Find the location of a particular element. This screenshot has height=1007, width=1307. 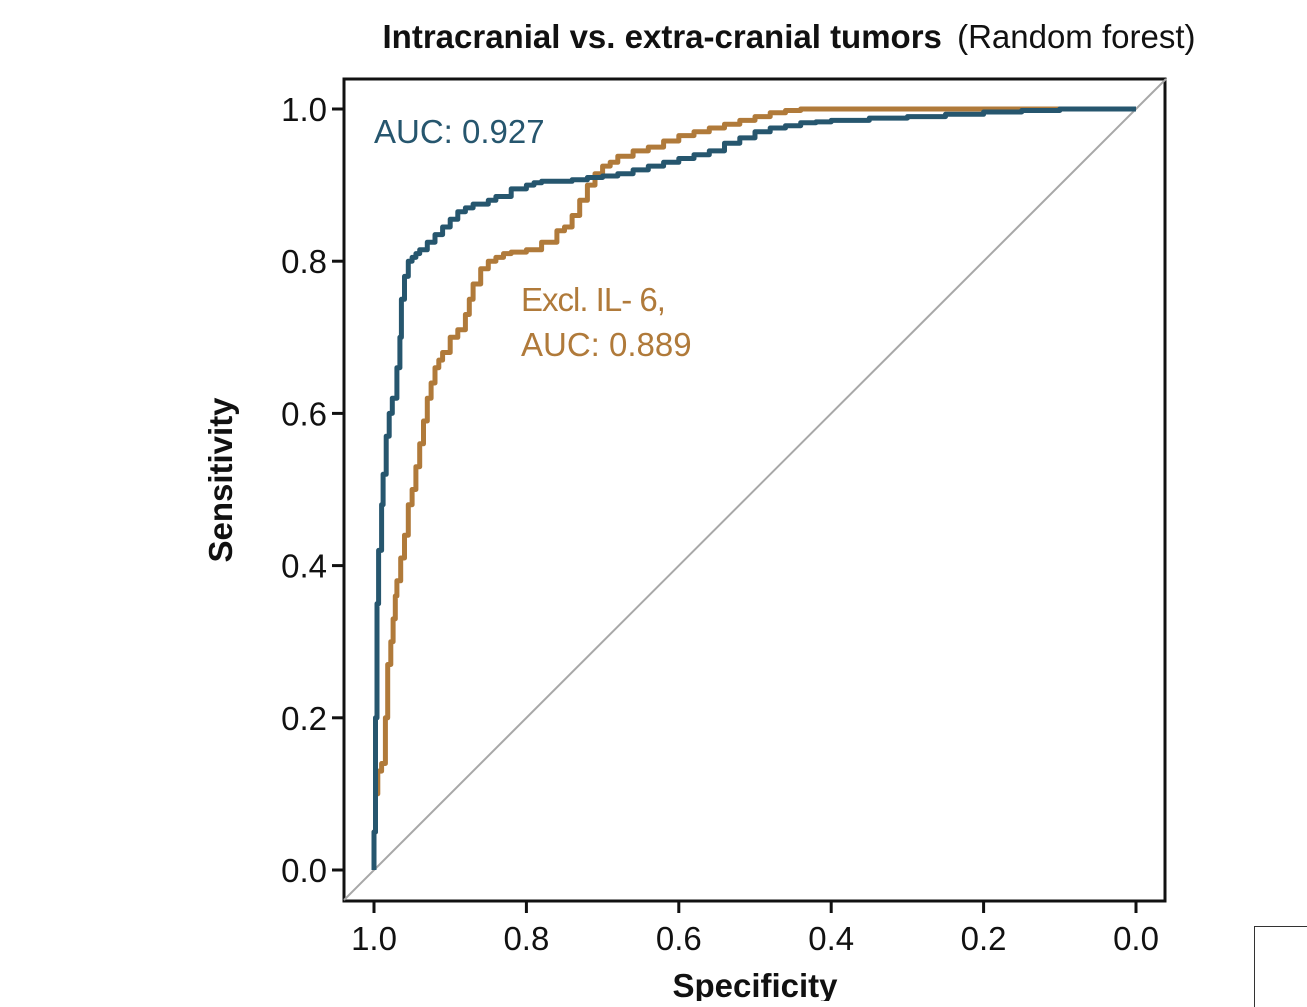

y-tick-label: 0.6 is located at coordinates (304, 413).